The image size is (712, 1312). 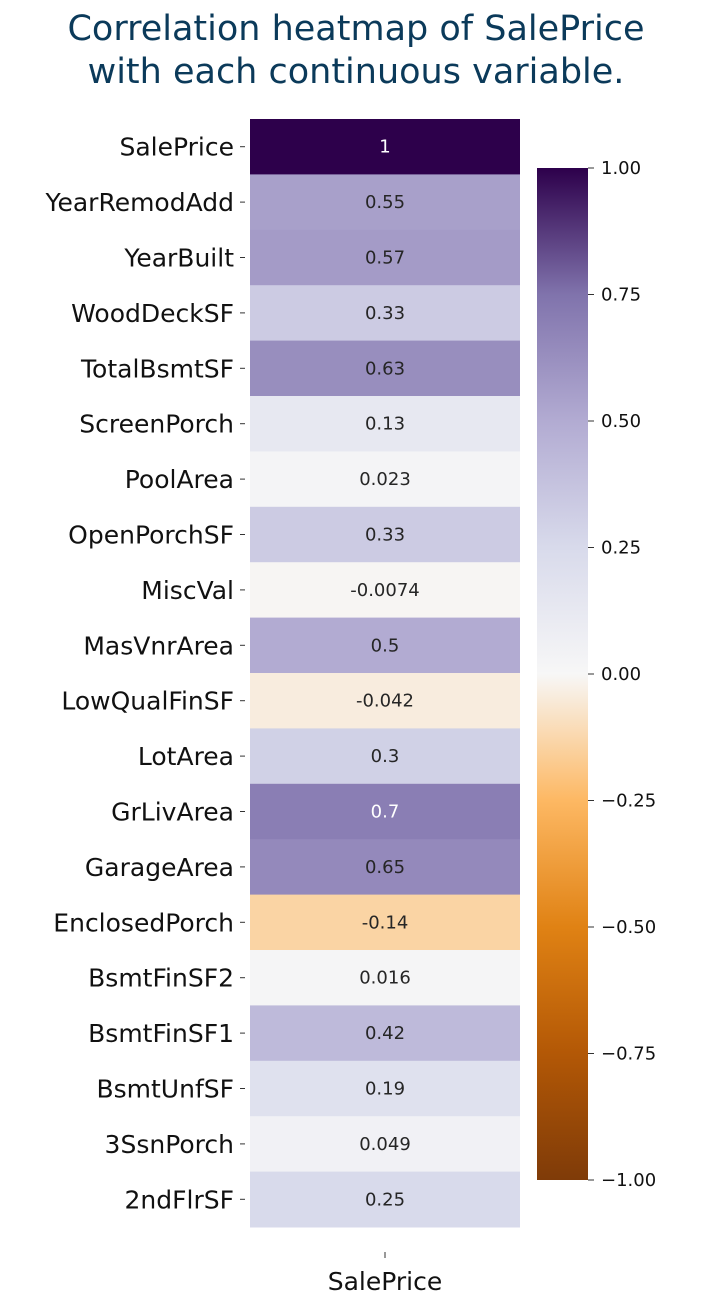 What do you see at coordinates (172, 812) in the screenshot?
I see `row-label: GrLivArea` at bounding box center [172, 812].